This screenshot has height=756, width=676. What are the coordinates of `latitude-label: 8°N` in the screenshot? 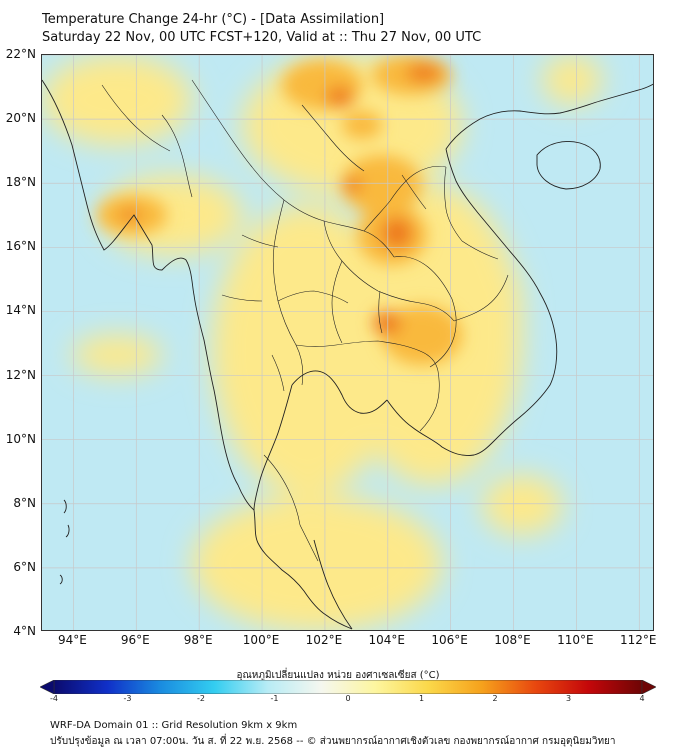 It's located at (24, 502).